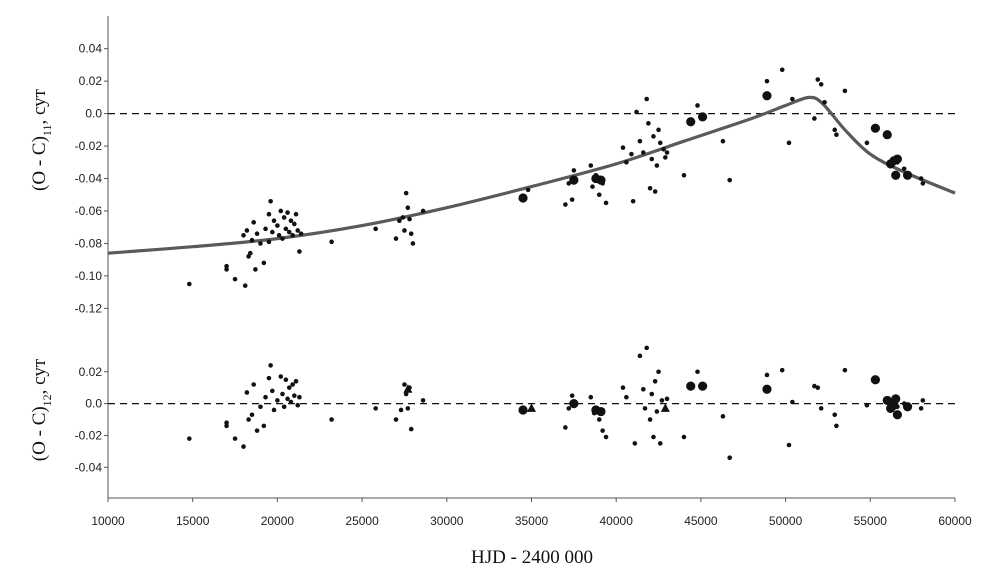  I want to click on bottom-y-tick-label: -0.02, so click(89, 435).